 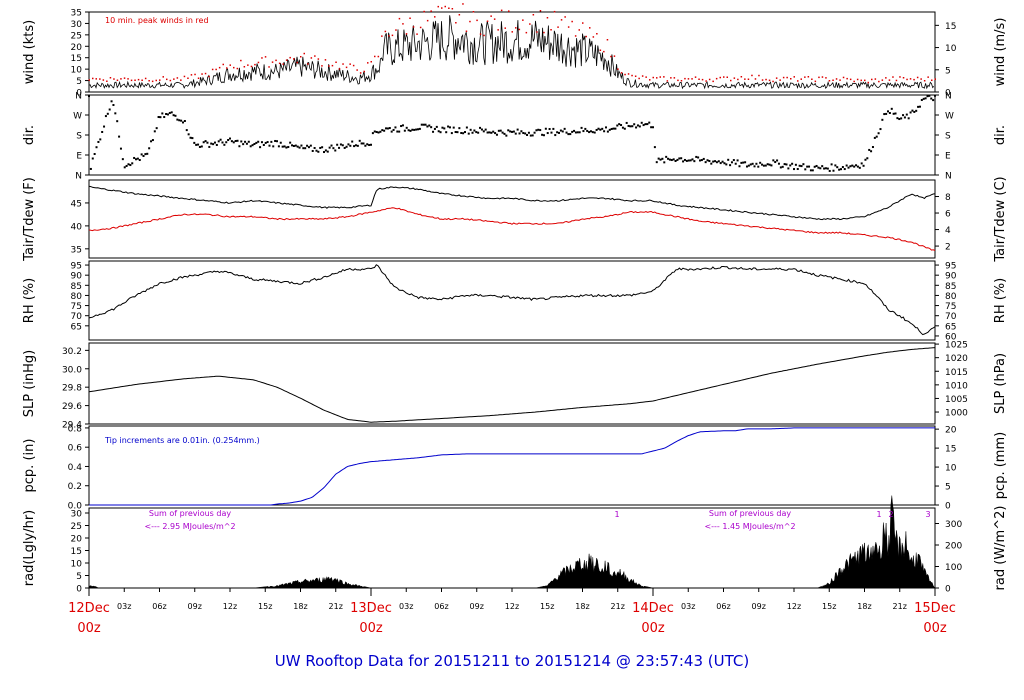 I want to click on slp-line-sea-level-pressure, so click(x=512, y=385).